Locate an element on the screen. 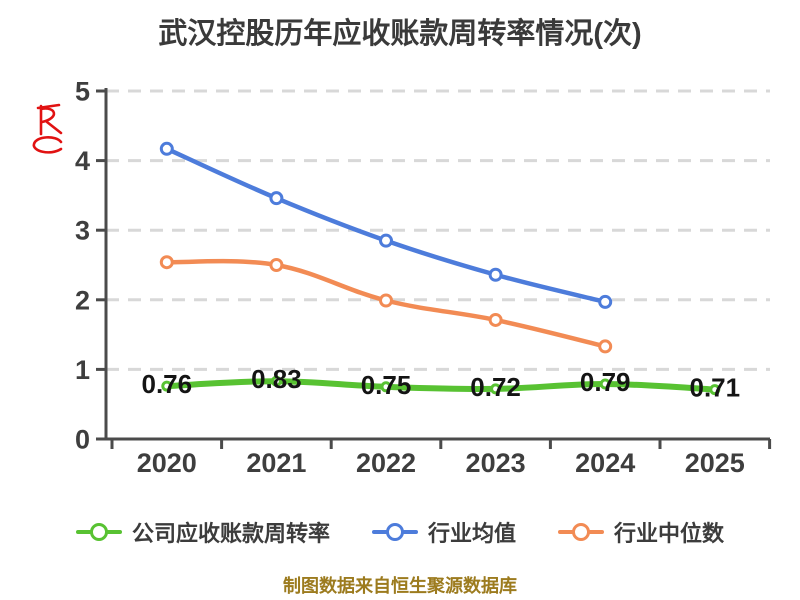 The height and width of the screenshot is (600, 800). value-label: 0.75 is located at coordinates (386, 385).